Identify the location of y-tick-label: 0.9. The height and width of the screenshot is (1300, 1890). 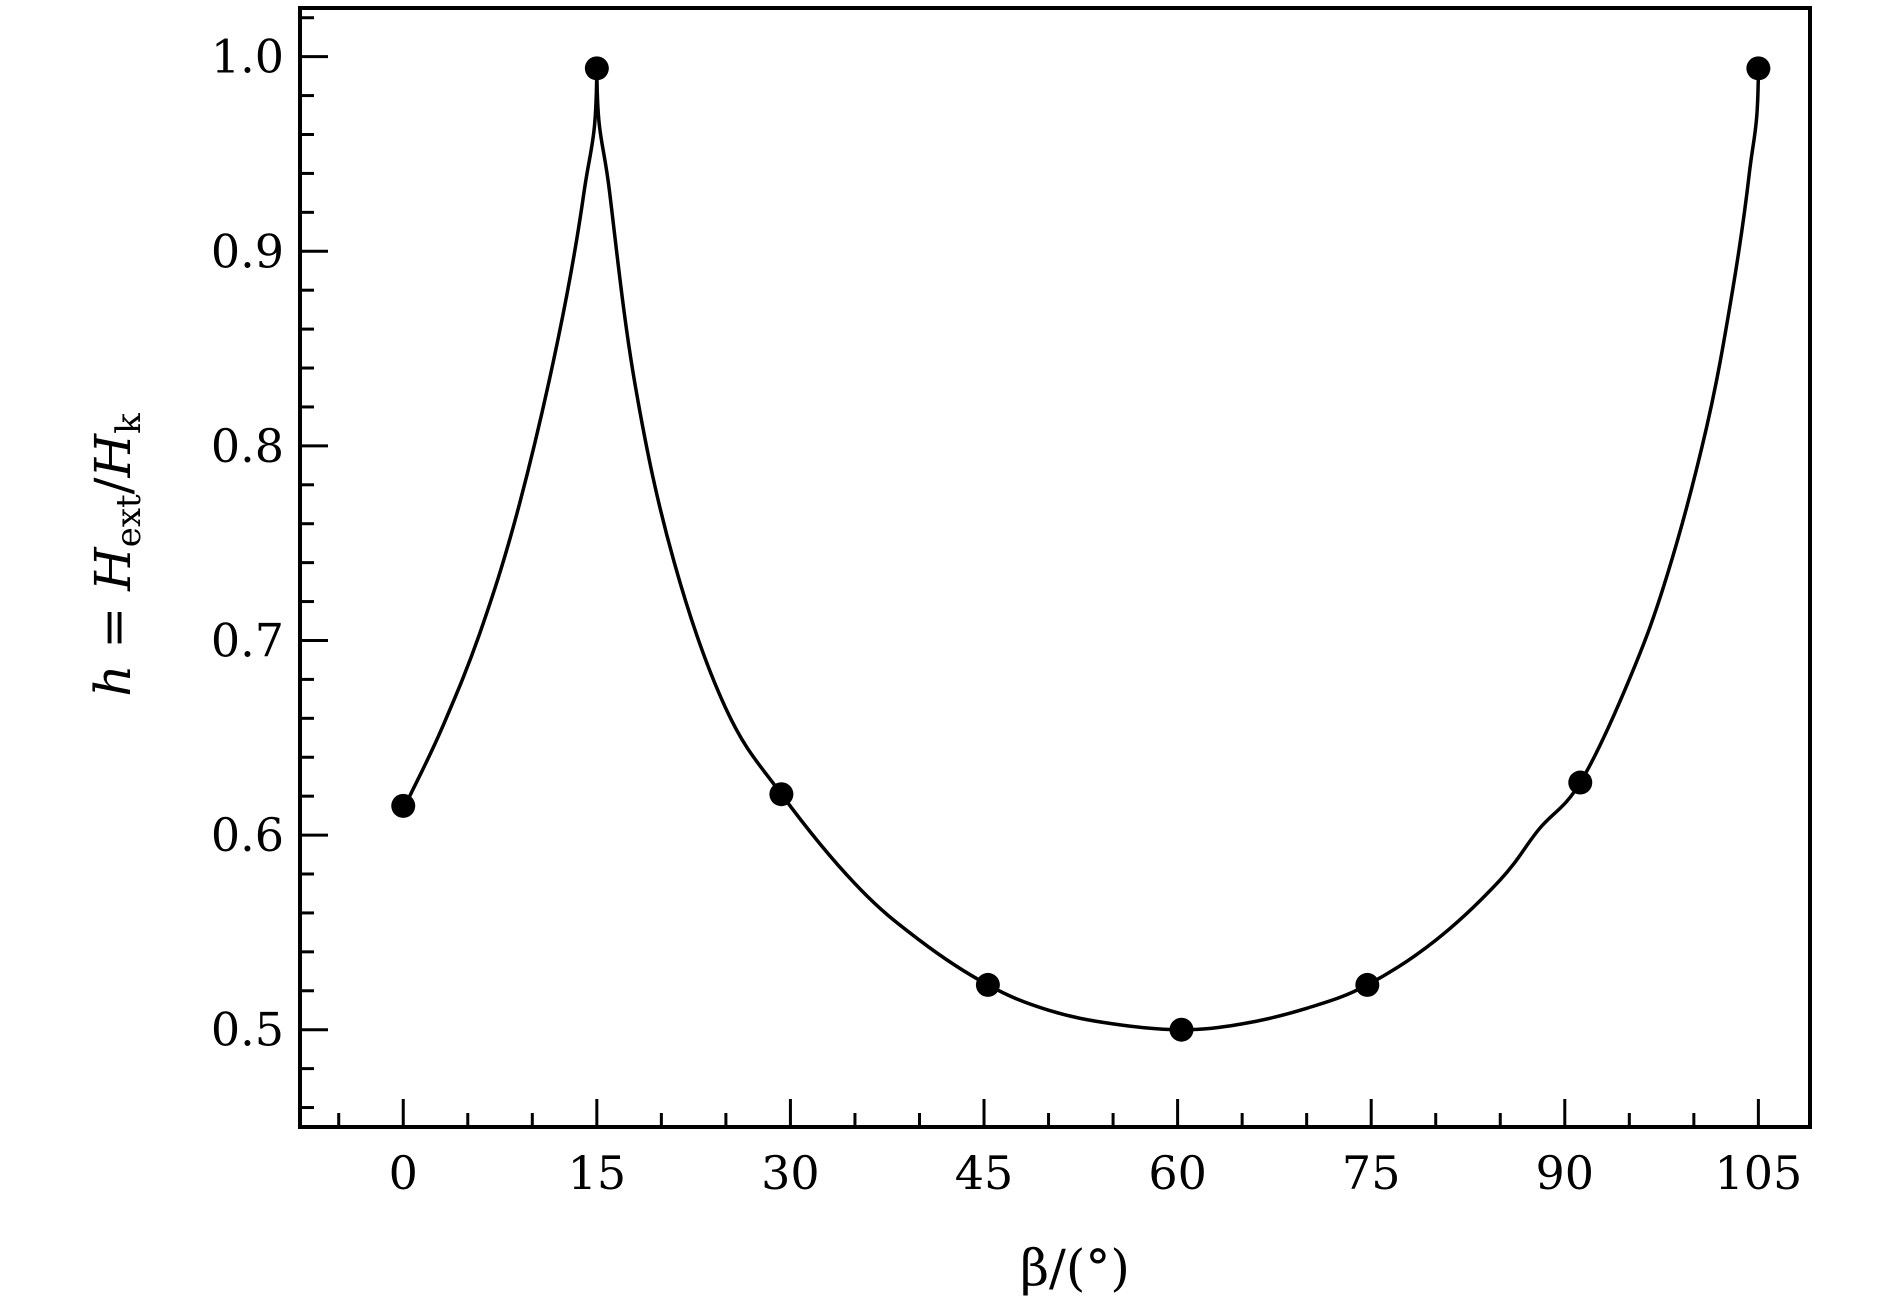
(247, 251).